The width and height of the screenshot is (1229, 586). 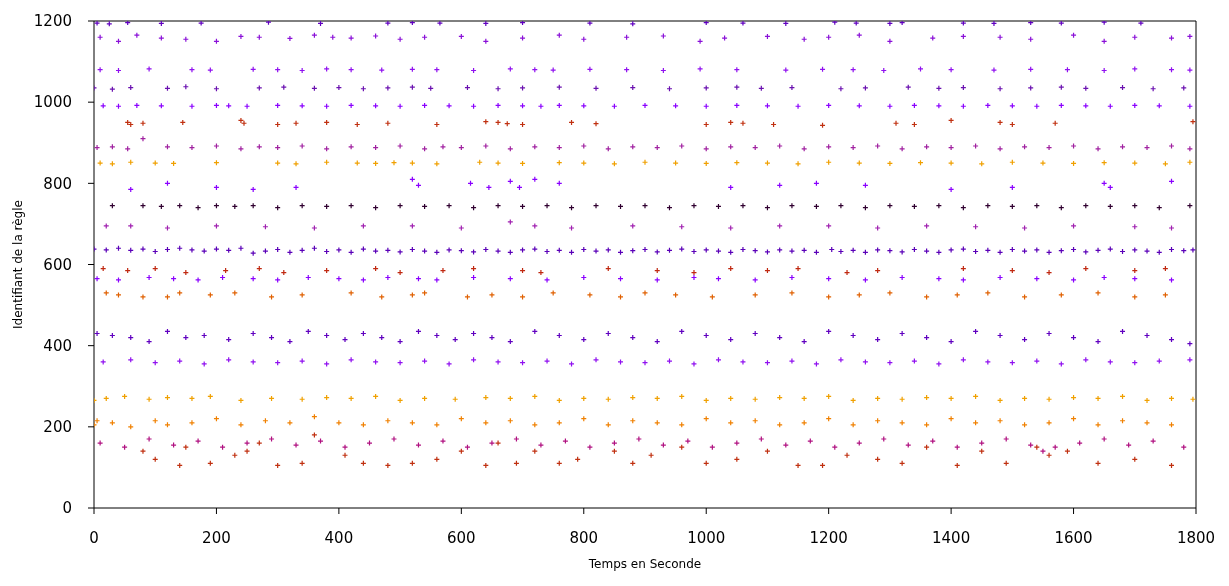 I want to click on y-tick-label: 400, so click(x=57, y=345).